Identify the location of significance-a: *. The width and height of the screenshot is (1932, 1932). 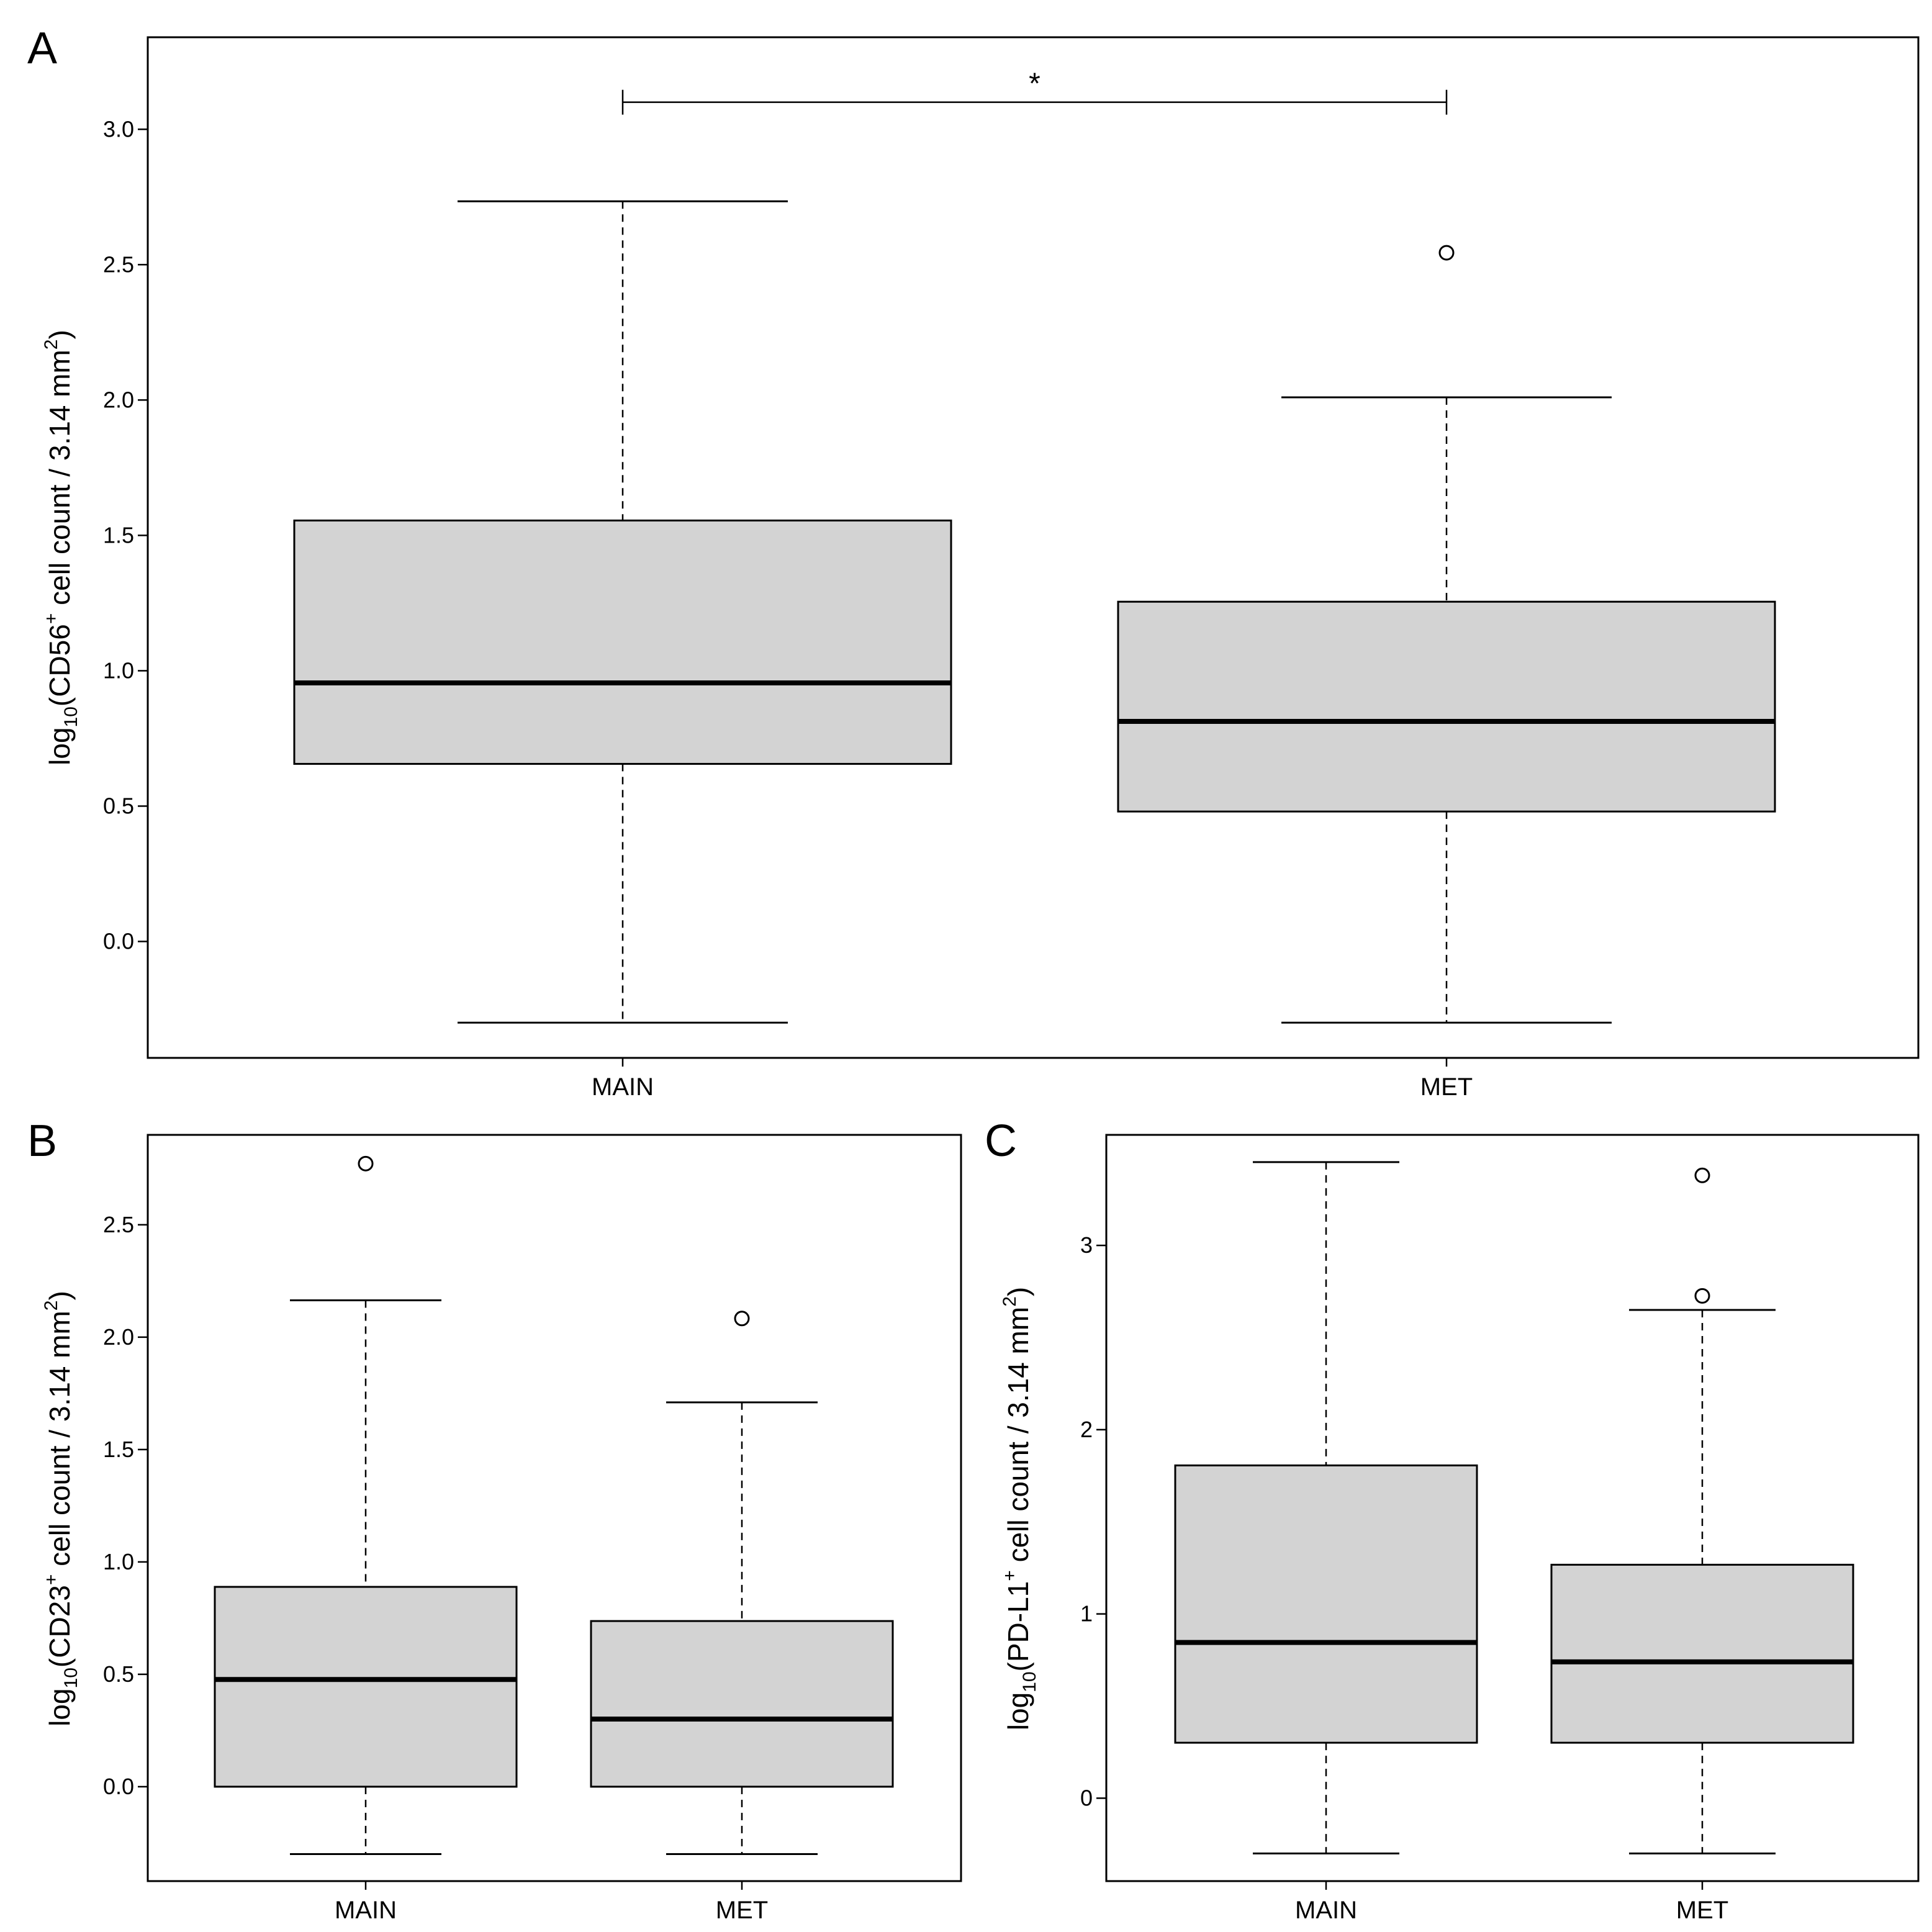
(1034, 92).